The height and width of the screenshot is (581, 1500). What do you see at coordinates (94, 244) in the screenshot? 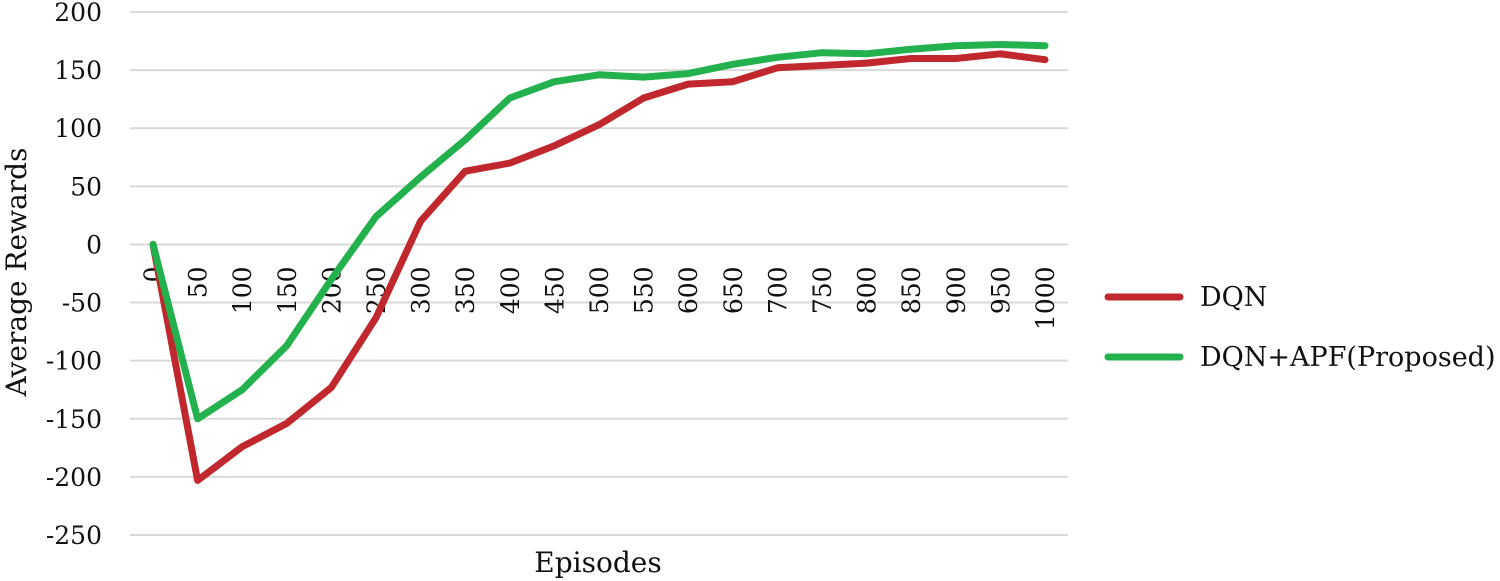
I see `y-tick-label: 0` at bounding box center [94, 244].